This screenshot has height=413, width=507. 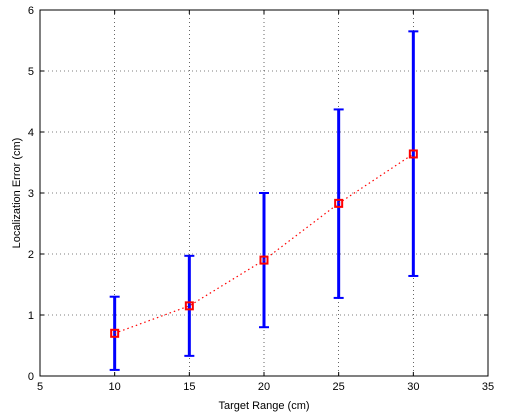 What do you see at coordinates (40, 387) in the screenshot?
I see `x-tick-label: 5` at bounding box center [40, 387].